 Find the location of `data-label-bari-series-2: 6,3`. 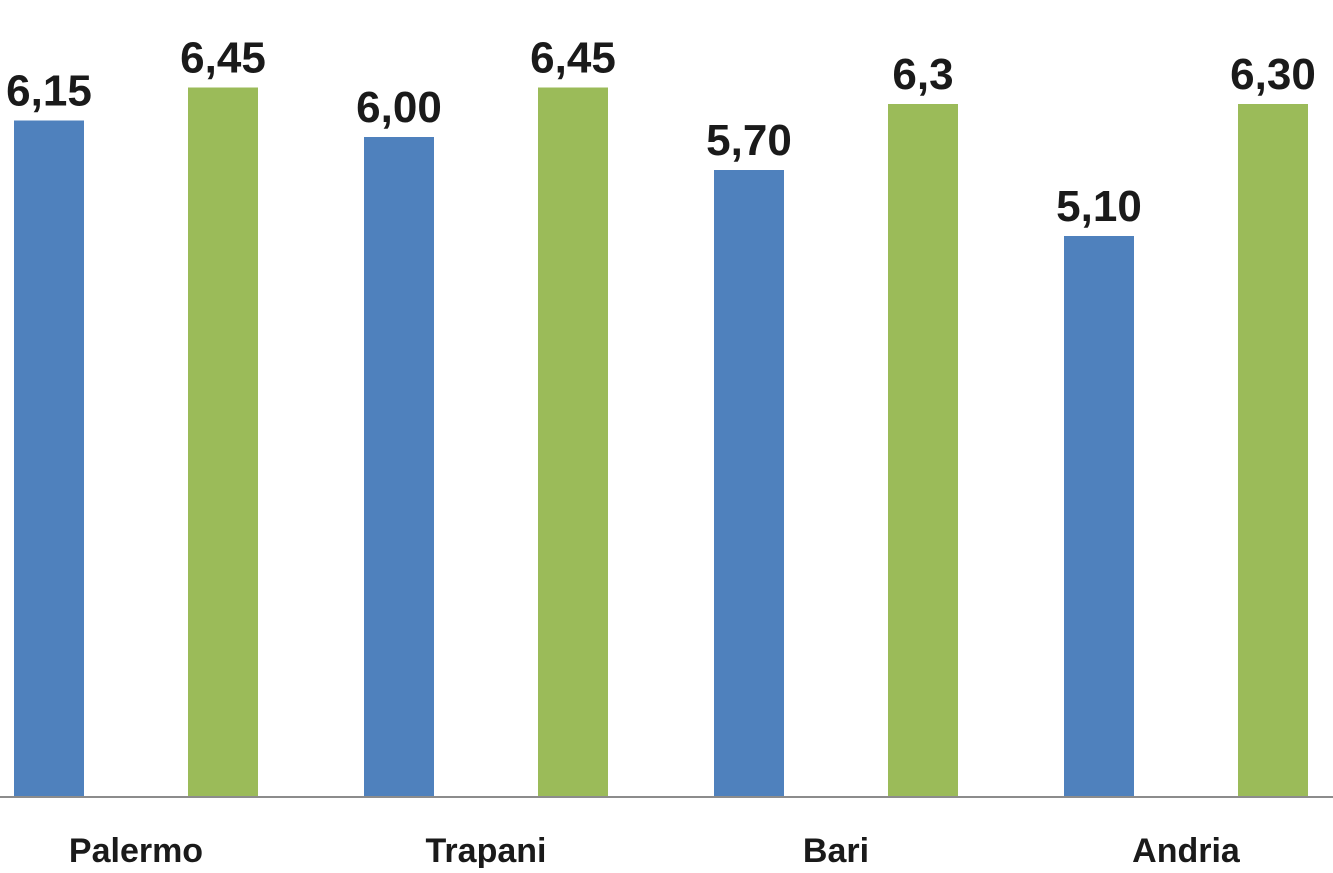

data-label-bari-series-2: 6,3 is located at coordinates (922, 74).